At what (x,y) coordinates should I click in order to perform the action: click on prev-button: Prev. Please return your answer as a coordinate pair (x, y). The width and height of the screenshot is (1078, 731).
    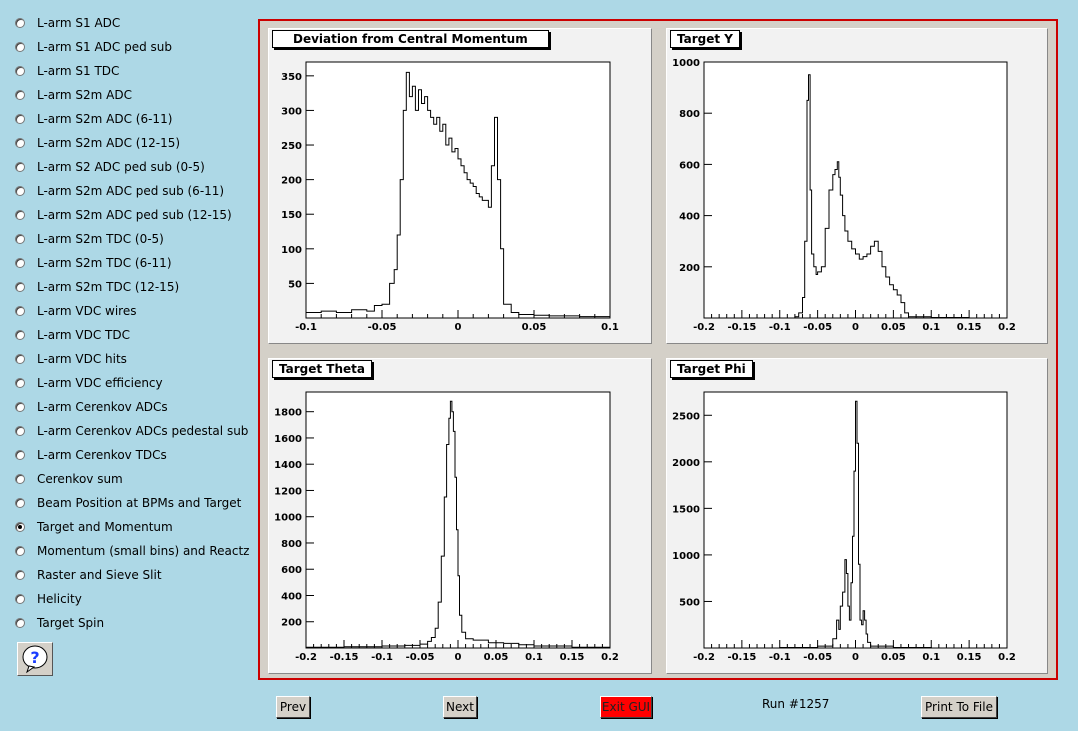
    Looking at the image, I should click on (293, 707).